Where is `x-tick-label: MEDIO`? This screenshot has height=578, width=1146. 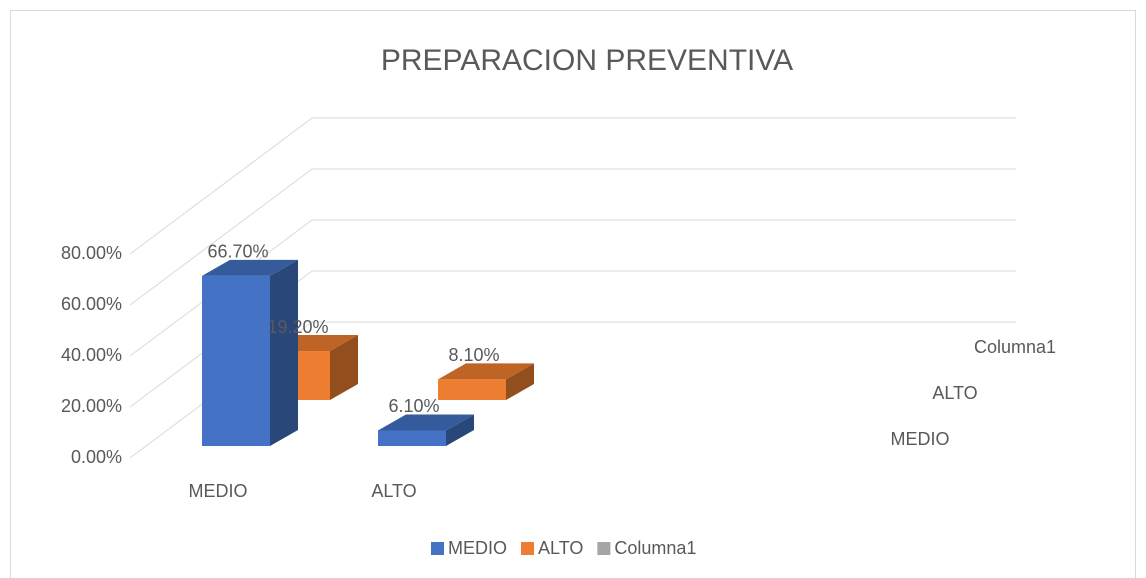 x-tick-label: MEDIO is located at coordinates (217, 491).